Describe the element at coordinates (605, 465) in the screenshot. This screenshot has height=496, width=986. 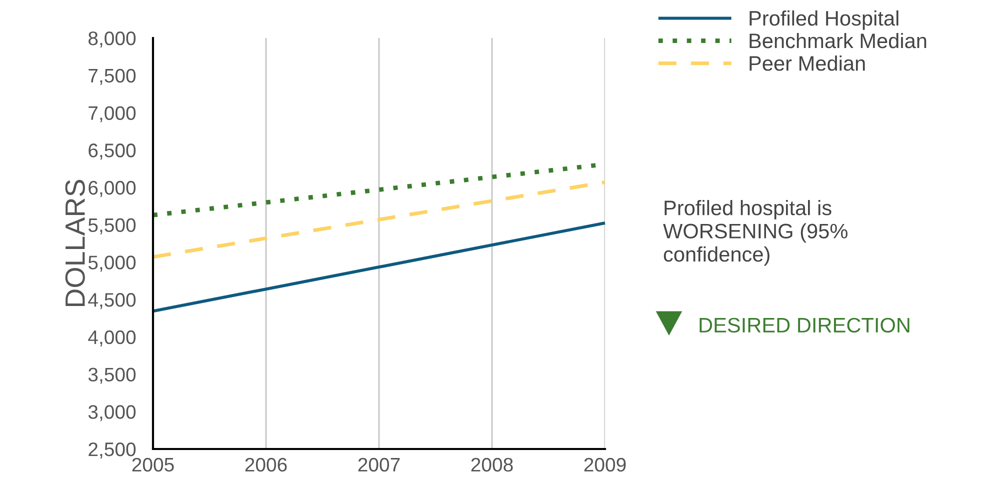
I see `x-tick-label: 2009` at that location.